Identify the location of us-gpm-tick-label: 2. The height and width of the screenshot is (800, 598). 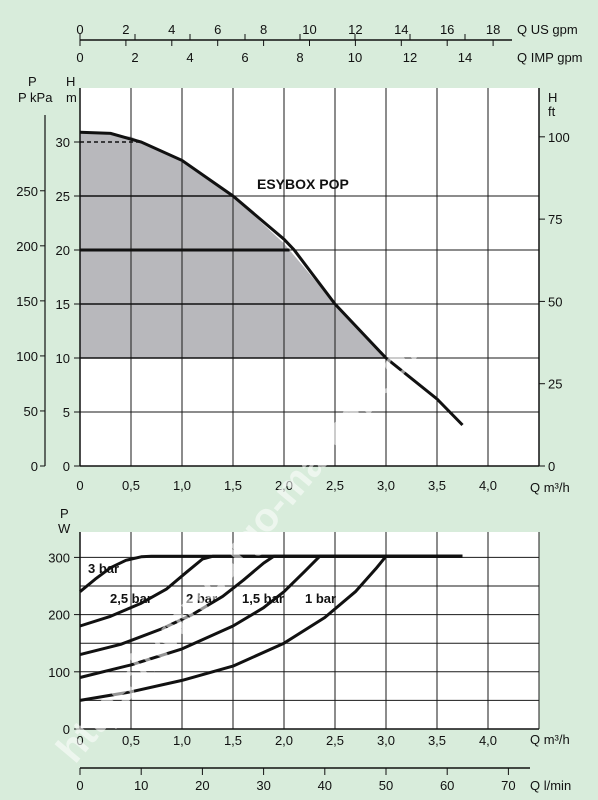
(125, 29).